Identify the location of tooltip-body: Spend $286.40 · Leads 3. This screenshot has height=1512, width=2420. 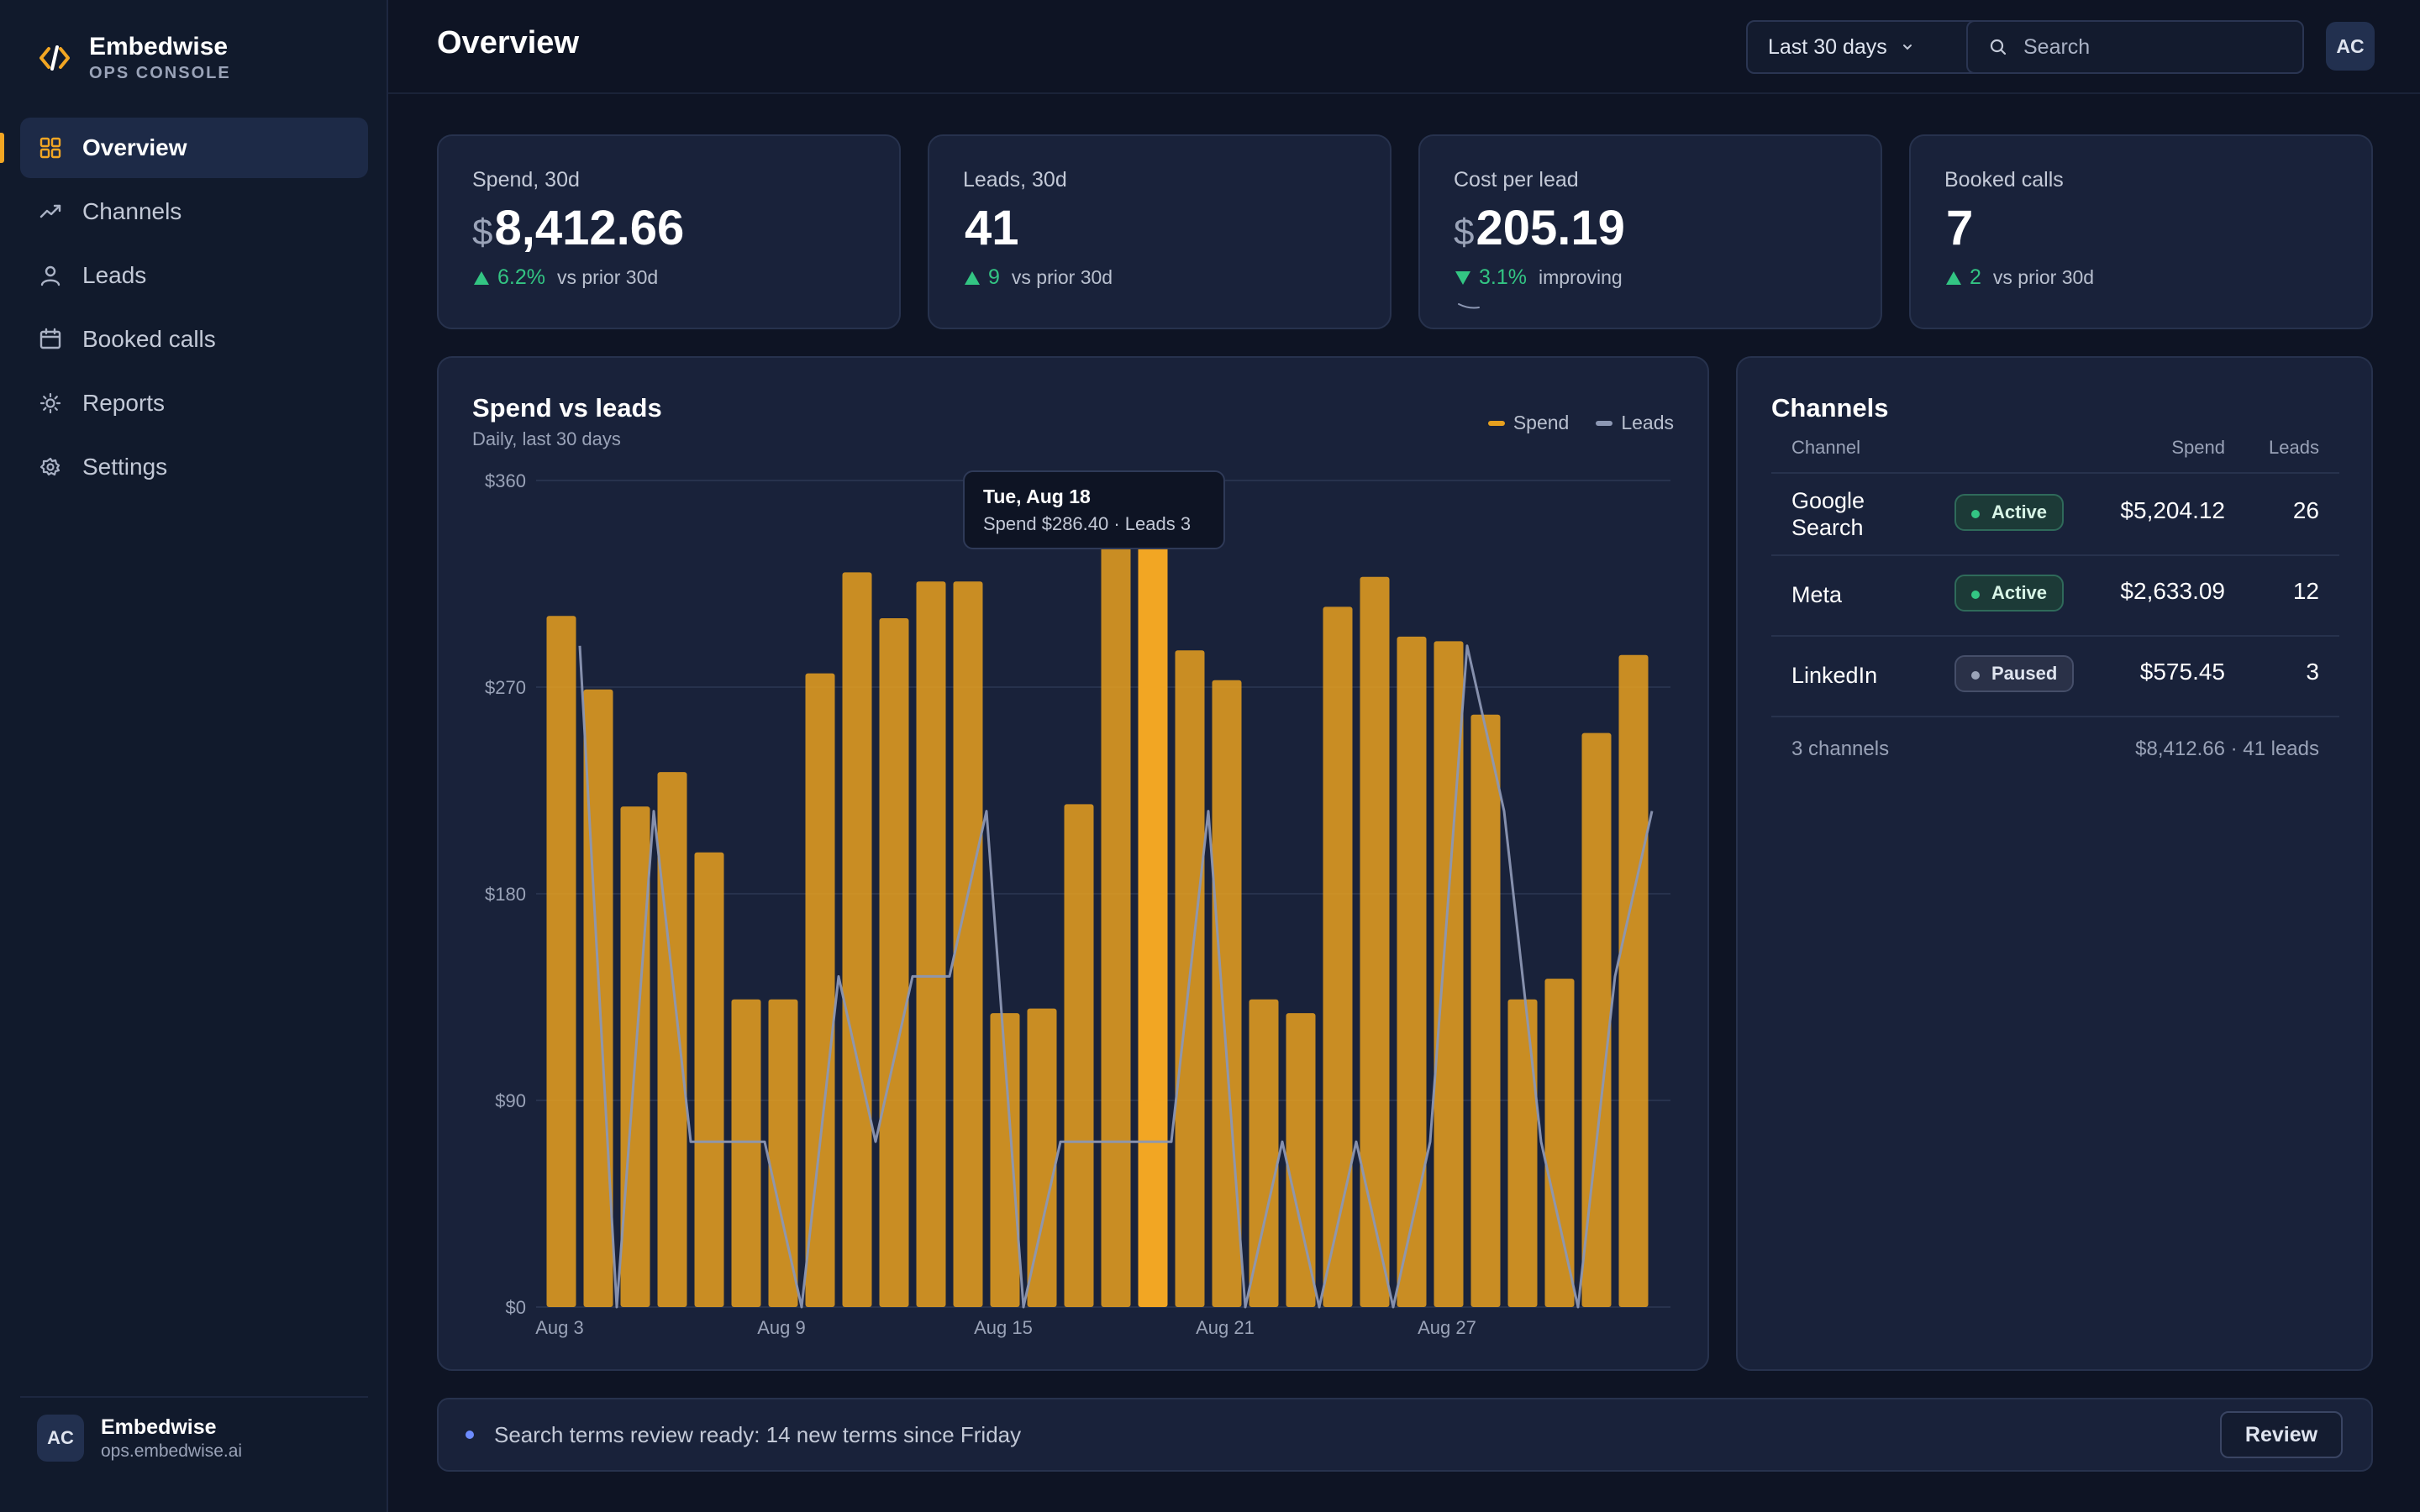
(1087, 523).